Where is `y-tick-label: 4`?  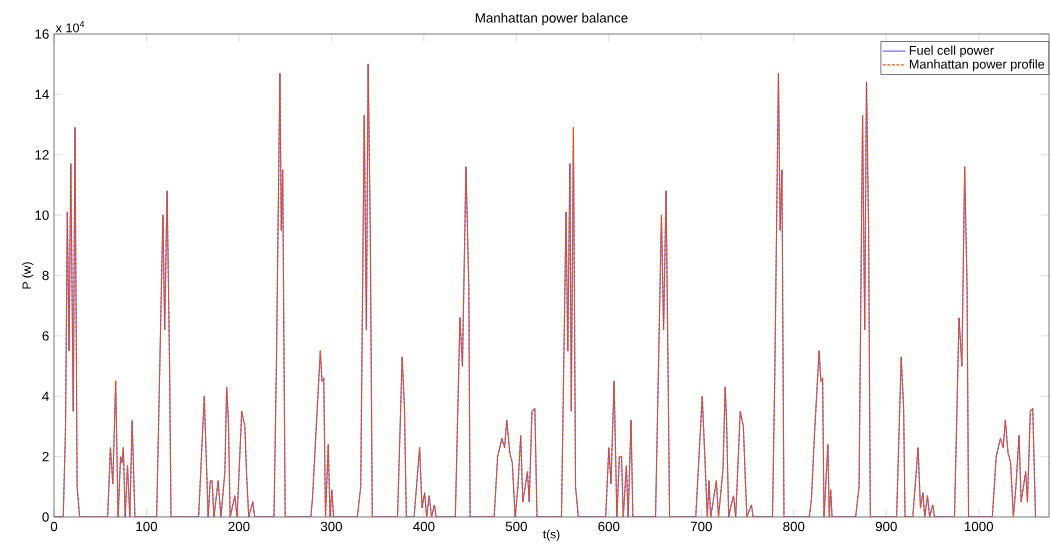
y-tick-label: 4 is located at coordinates (45, 396).